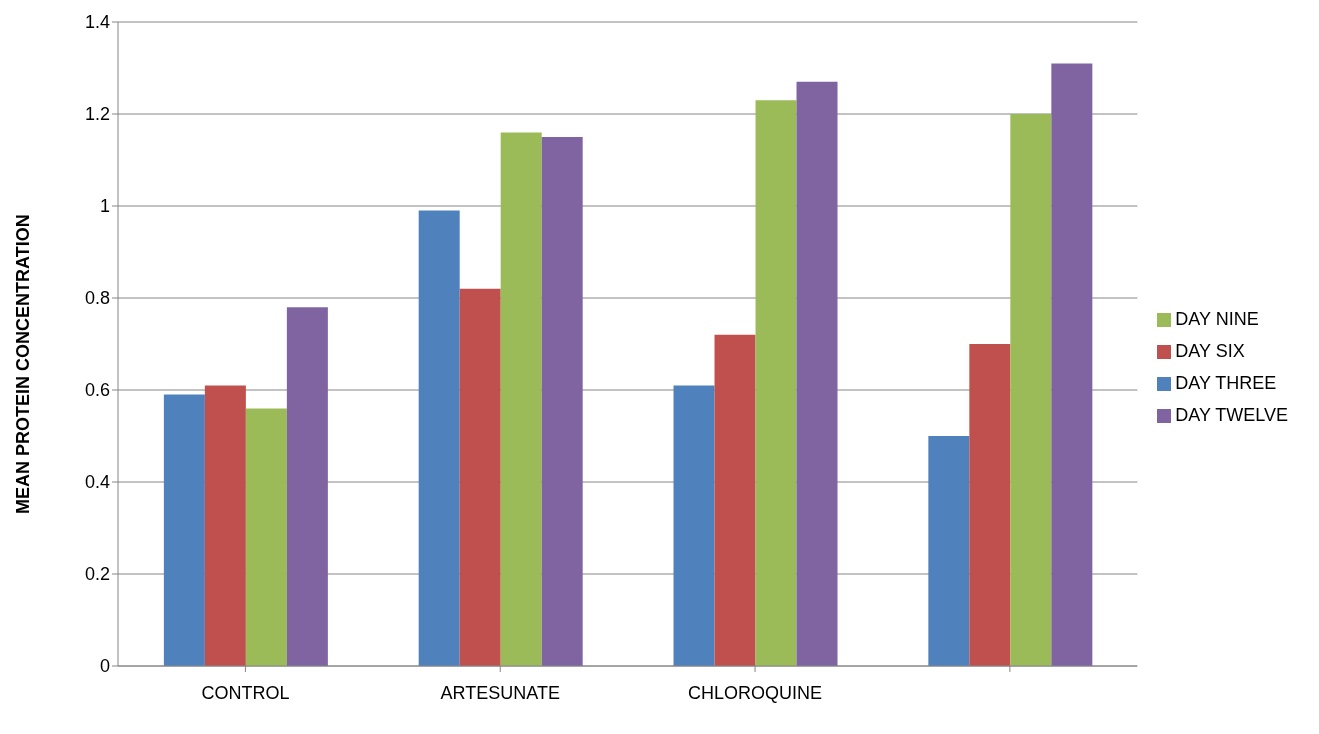  Describe the element at coordinates (97, 482) in the screenshot. I see `y-tick-label: 0.4` at that location.